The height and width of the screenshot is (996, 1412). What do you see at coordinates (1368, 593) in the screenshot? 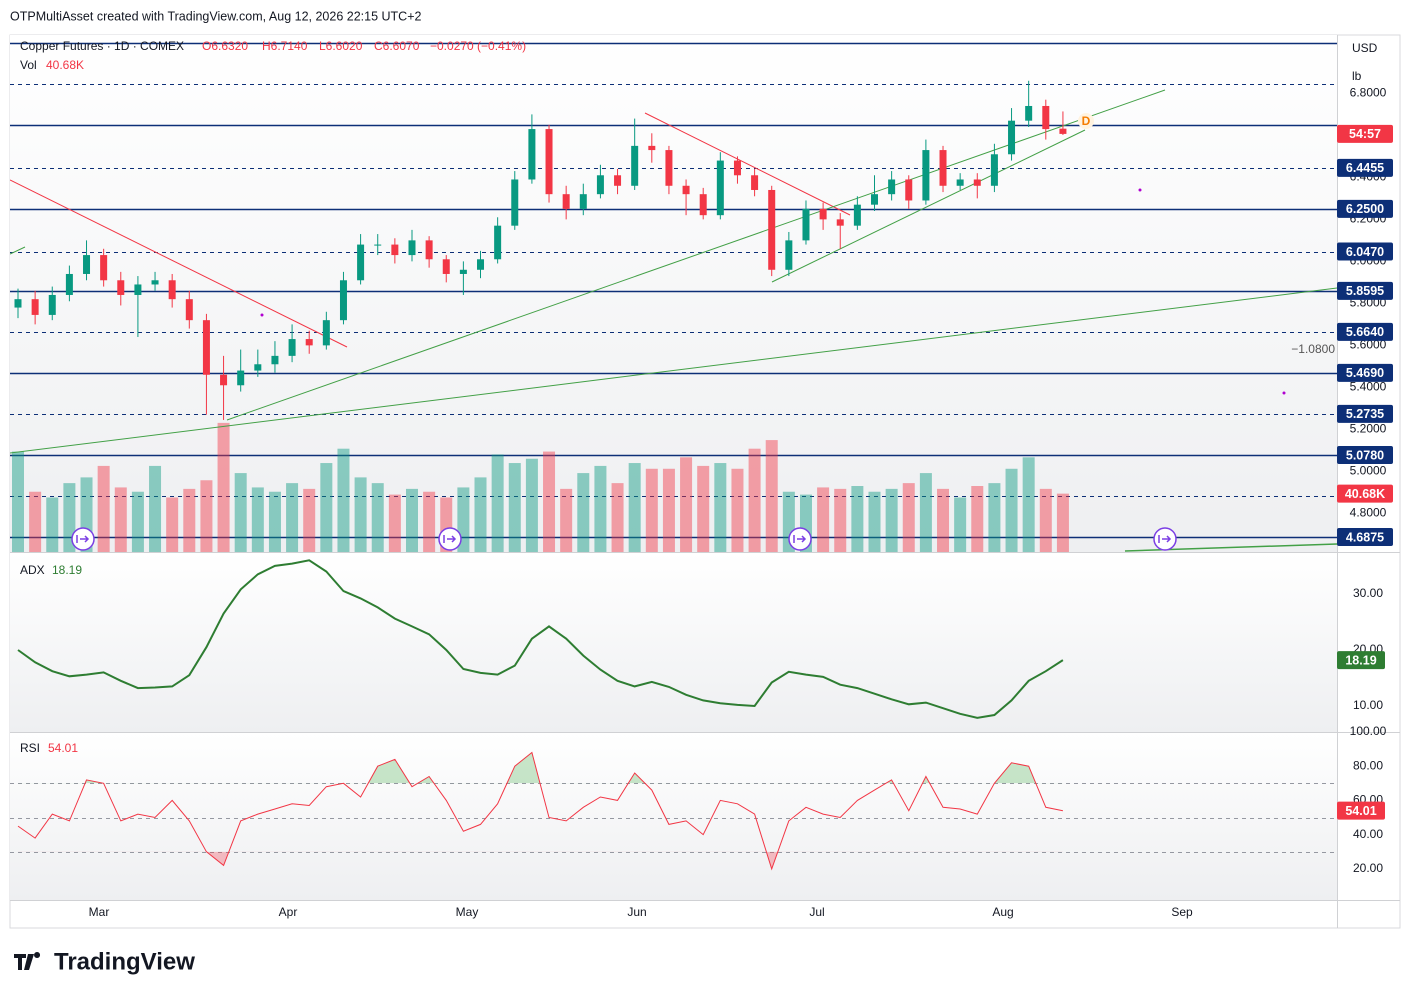
I see `y-tick-label: 30.00` at bounding box center [1368, 593].